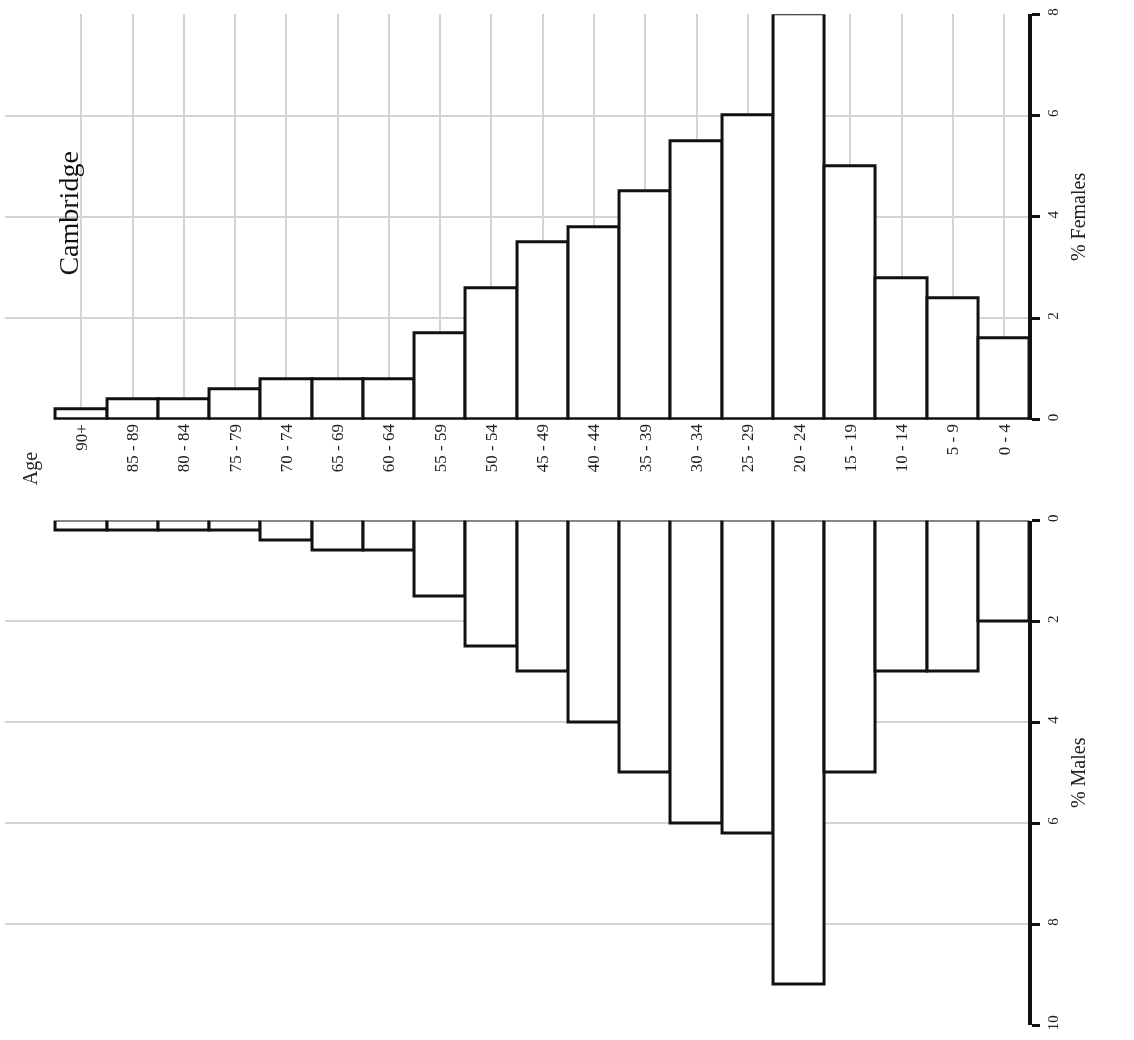  What do you see at coordinates (440, 448) in the screenshot?
I see `x-tick-label: 55 - 59` at bounding box center [440, 448].